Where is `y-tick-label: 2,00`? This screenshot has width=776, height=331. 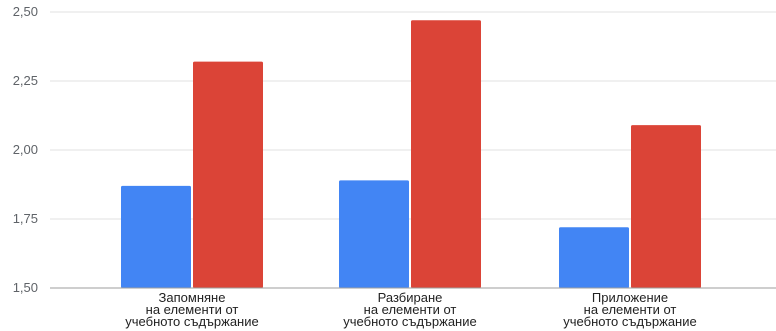 y-tick-label: 2,00 is located at coordinates (25, 149).